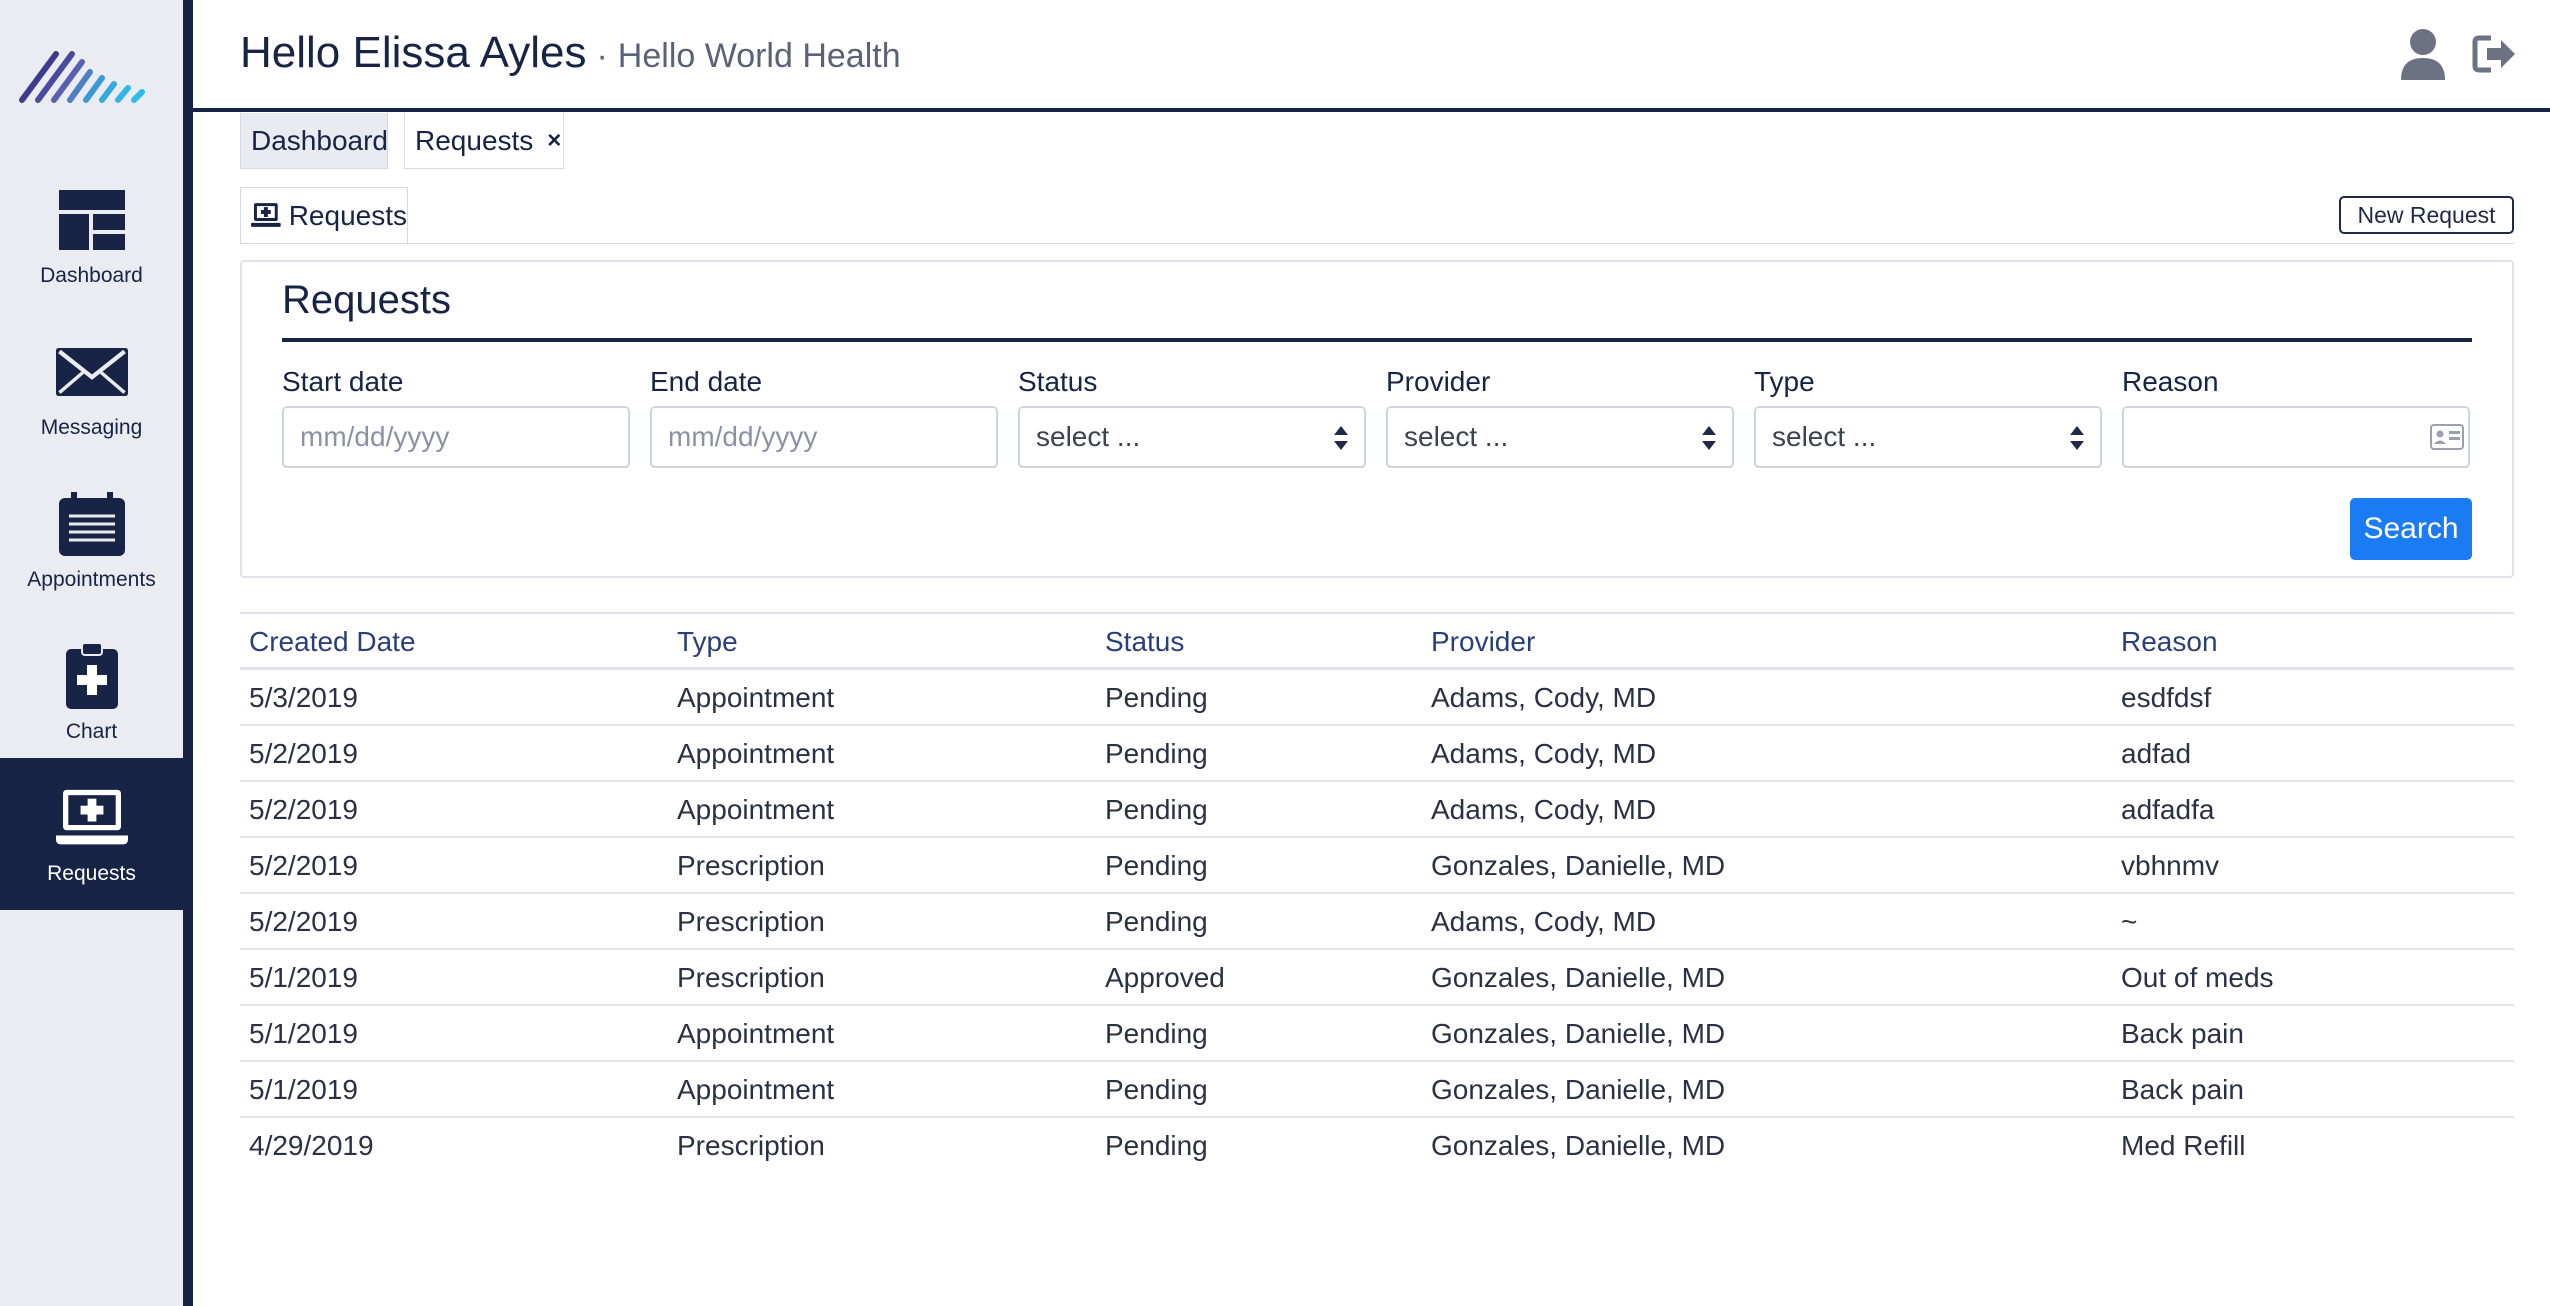 Image resolution: width=2550 pixels, height=1306 pixels. What do you see at coordinates (303, 697) in the screenshot?
I see `cell-created-date: 5/3/2019` at bounding box center [303, 697].